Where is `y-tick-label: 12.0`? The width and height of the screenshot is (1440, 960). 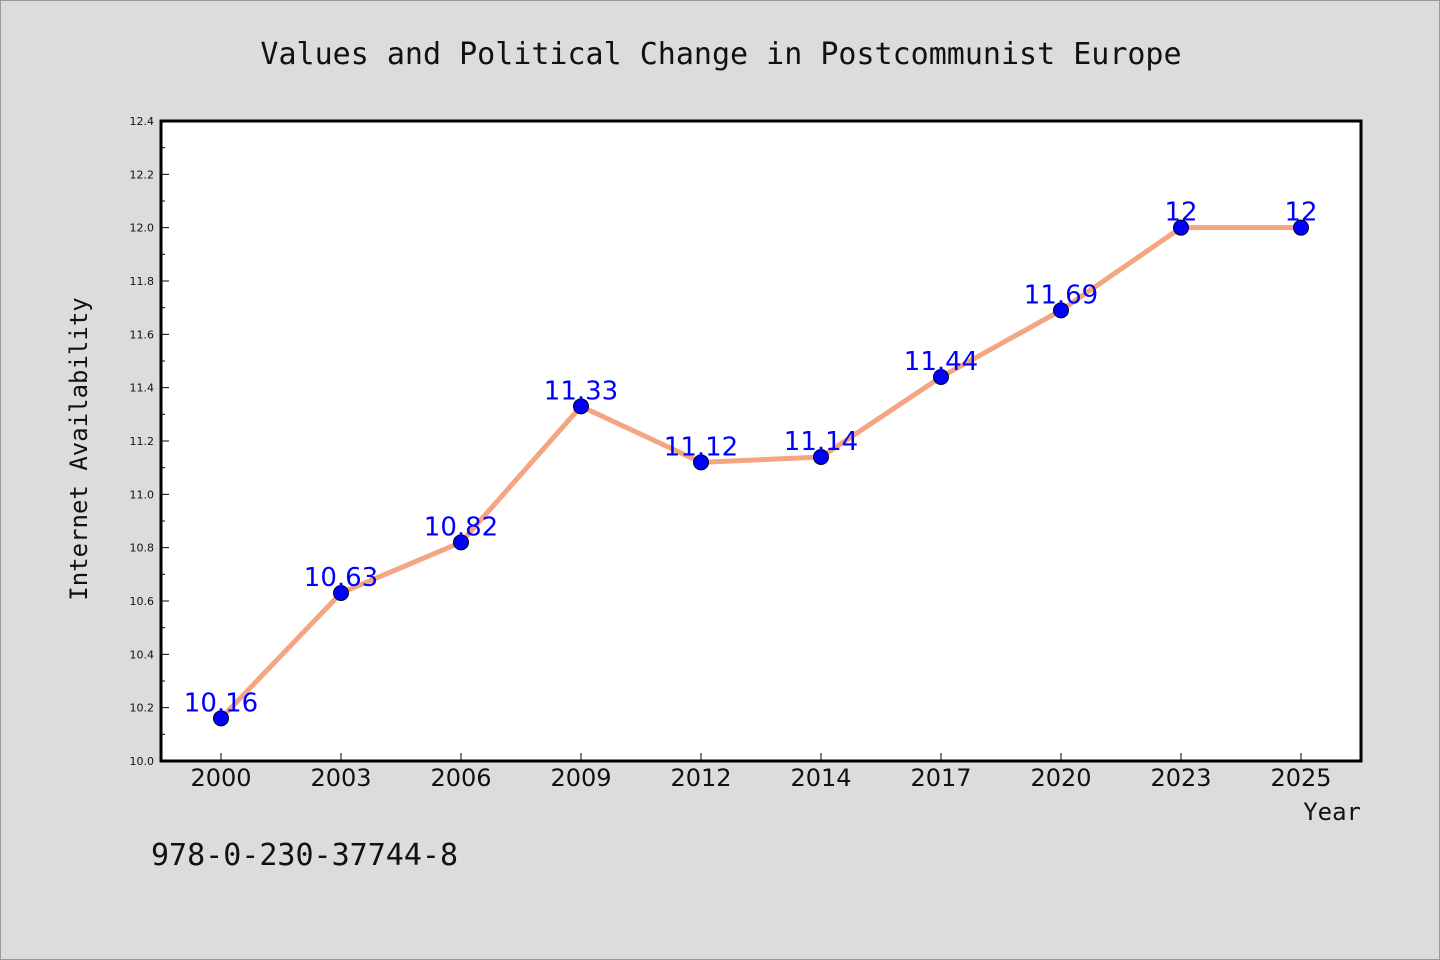 y-tick-label: 12.0 is located at coordinates (142, 228).